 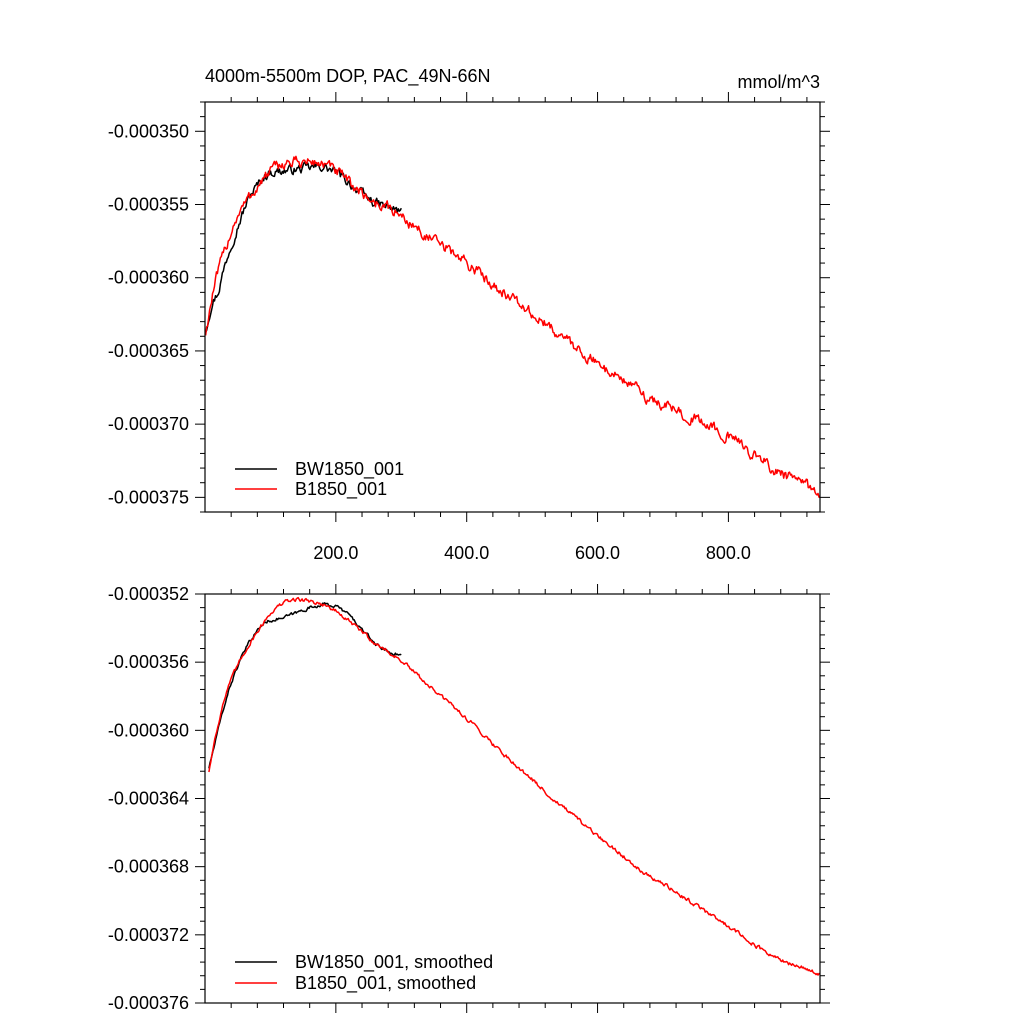 I want to click on legend-label: B1850_001, so click(x=341, y=489).